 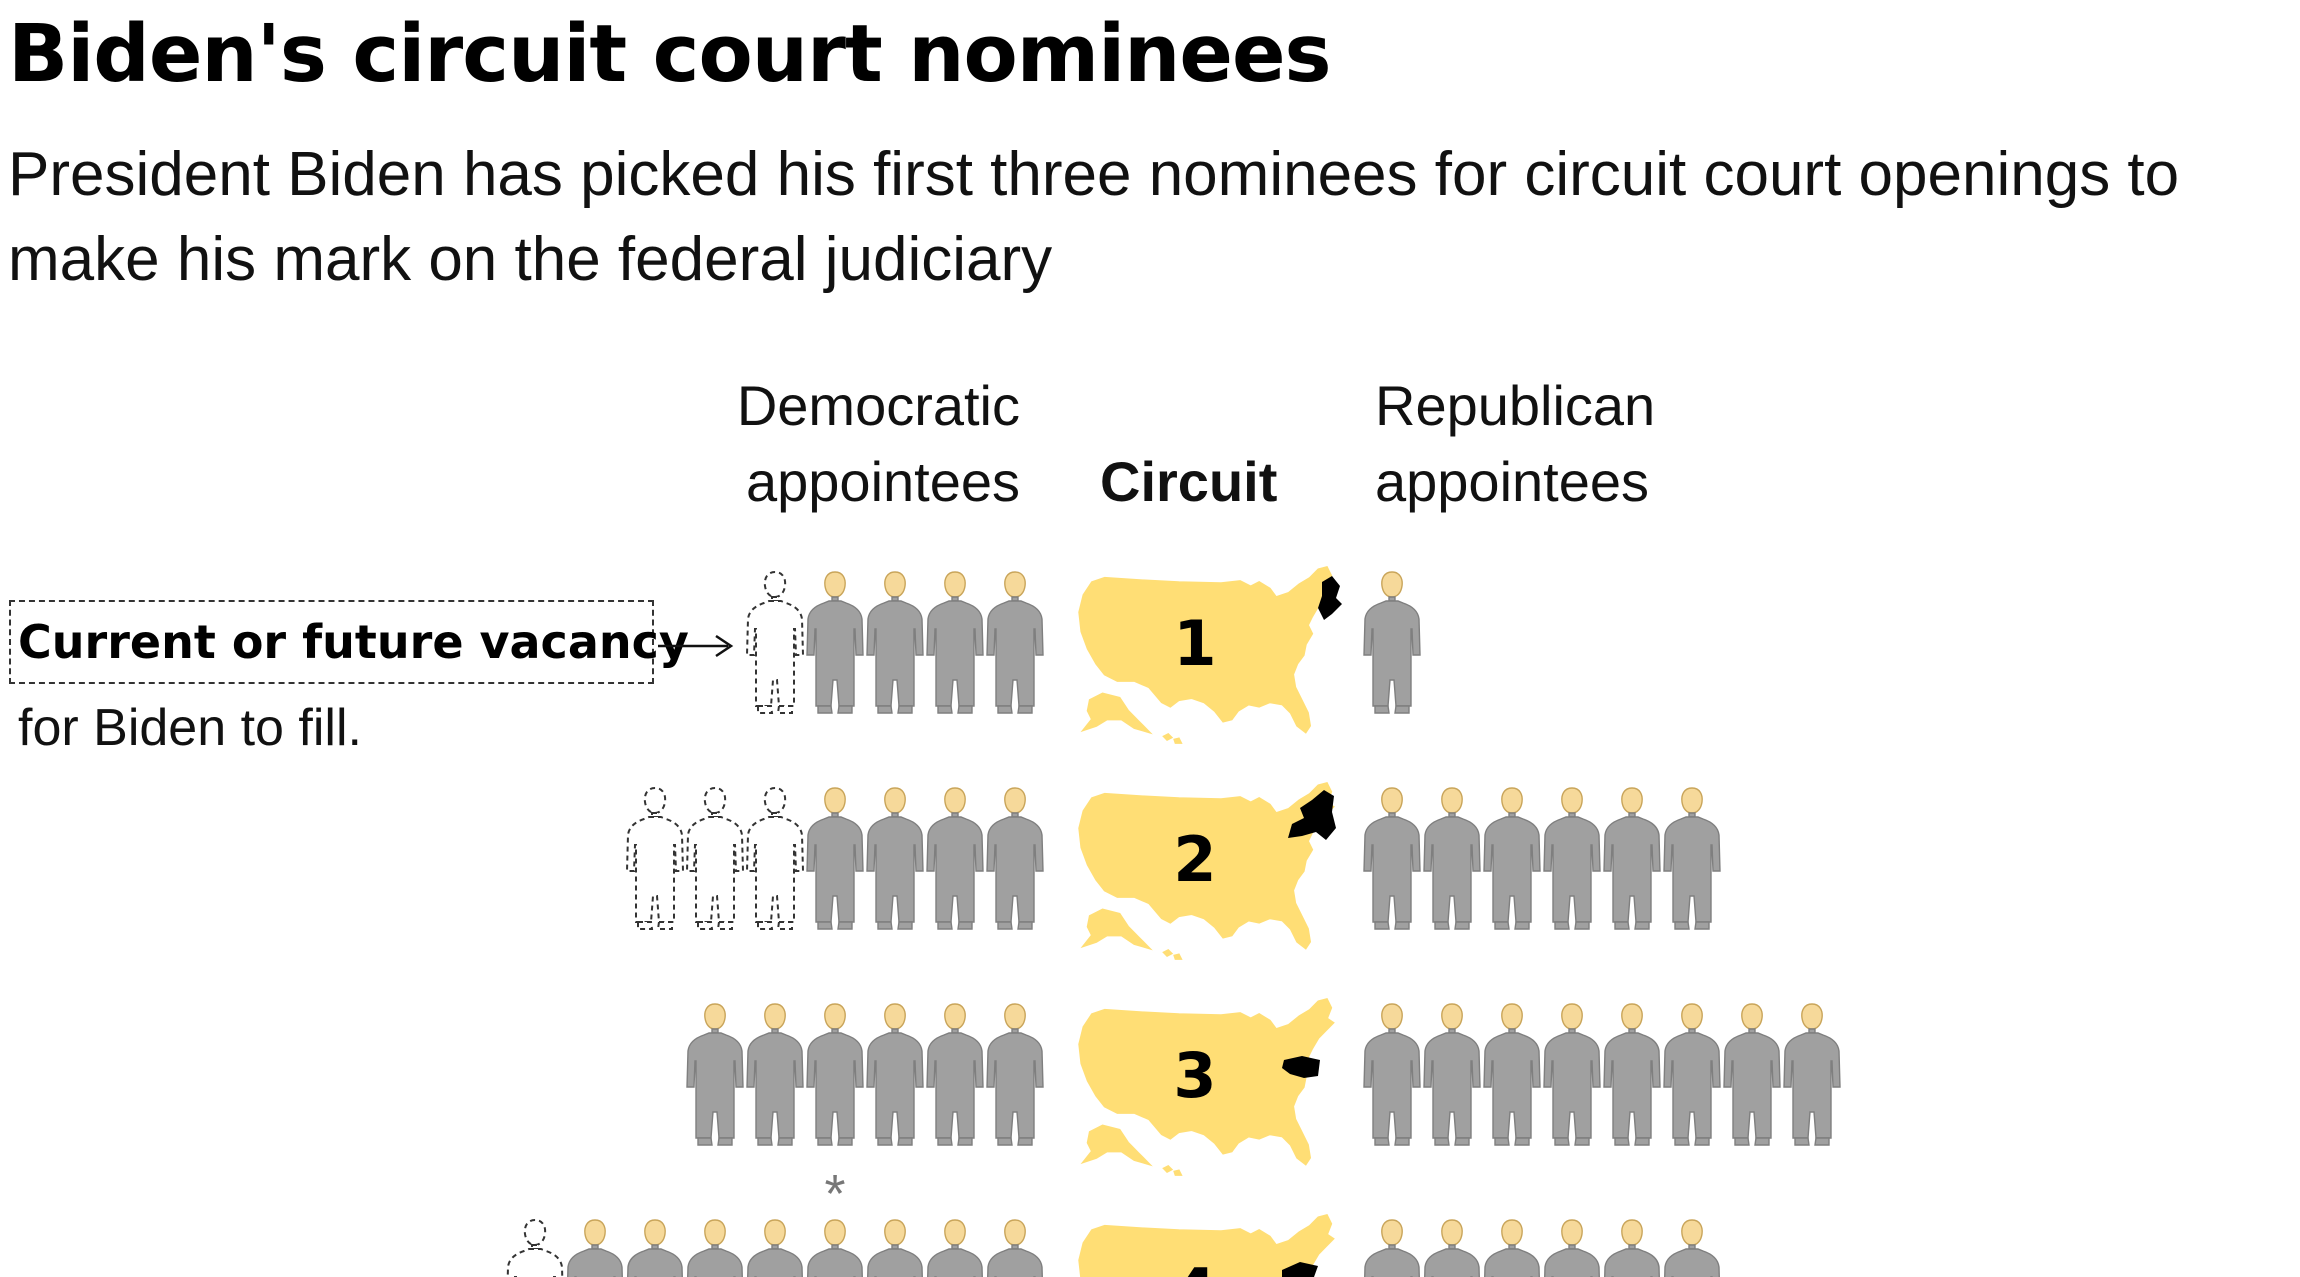 What do you see at coordinates (834, 1194) in the screenshot?
I see `asterisk-marker: *` at bounding box center [834, 1194].